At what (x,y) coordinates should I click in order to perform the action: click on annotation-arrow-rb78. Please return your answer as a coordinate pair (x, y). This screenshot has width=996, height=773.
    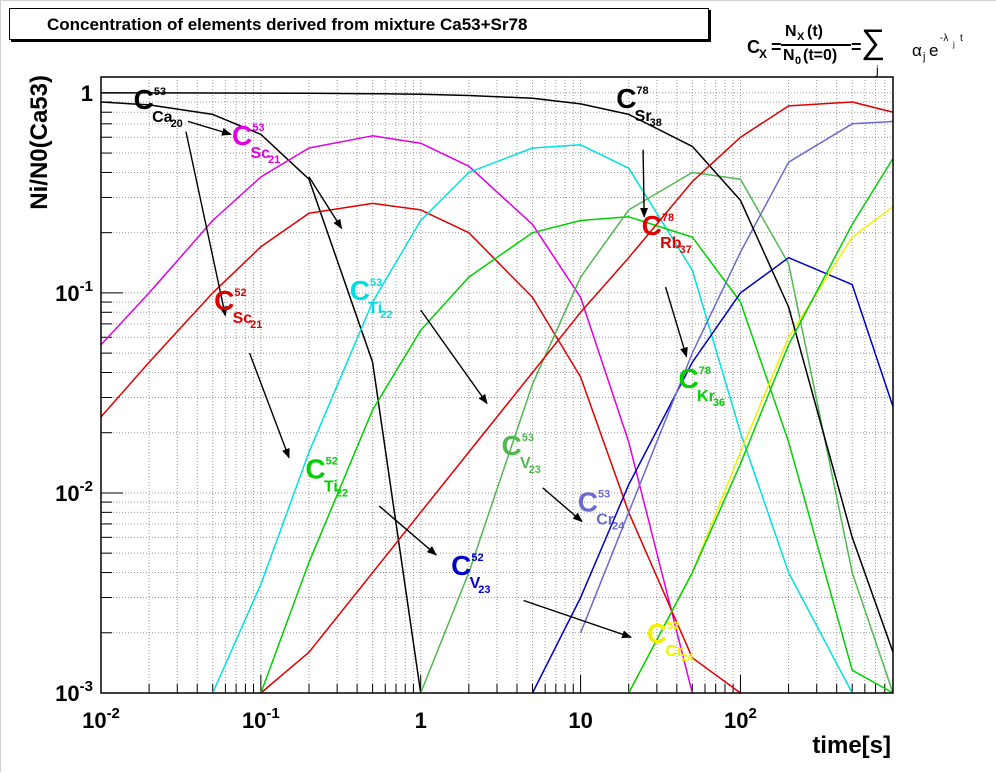
    Looking at the image, I should click on (676, 322).